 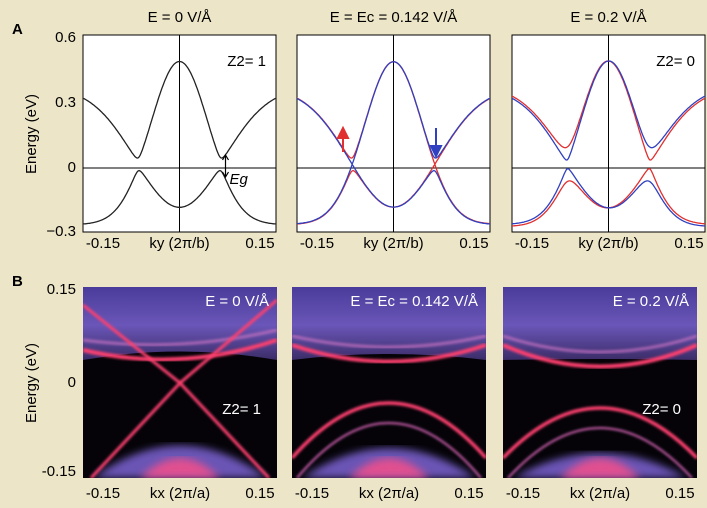 What do you see at coordinates (239, 179) in the screenshot?
I see `gap-label: Eg` at bounding box center [239, 179].